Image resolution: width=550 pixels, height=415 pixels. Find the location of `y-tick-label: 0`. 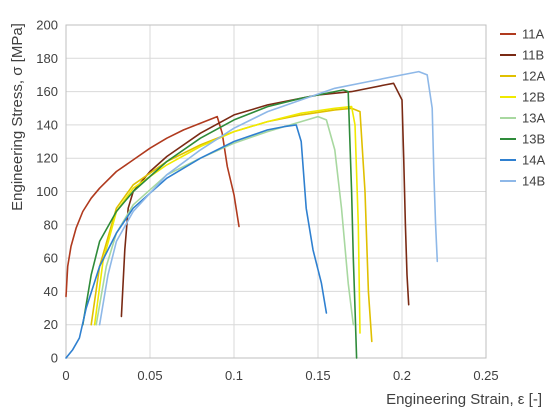

y-tick-label: 0 is located at coordinates (54, 358).